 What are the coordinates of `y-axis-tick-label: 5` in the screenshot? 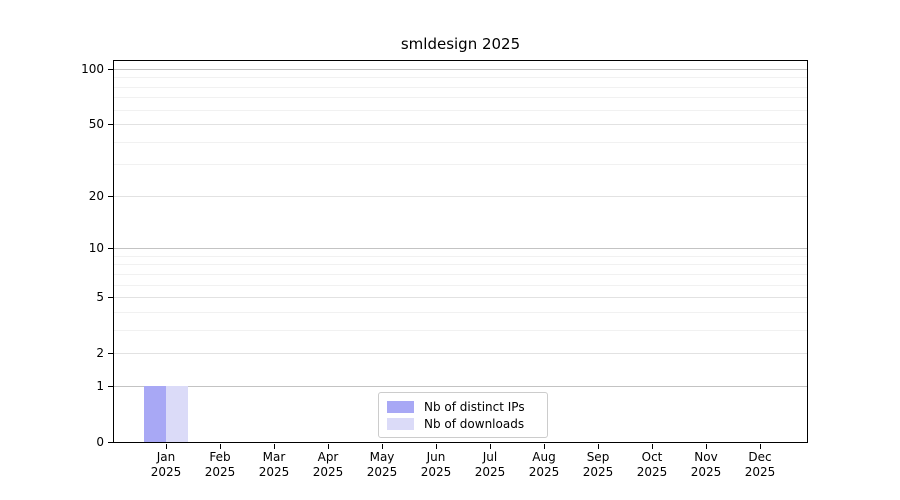 It's located at (100, 297).